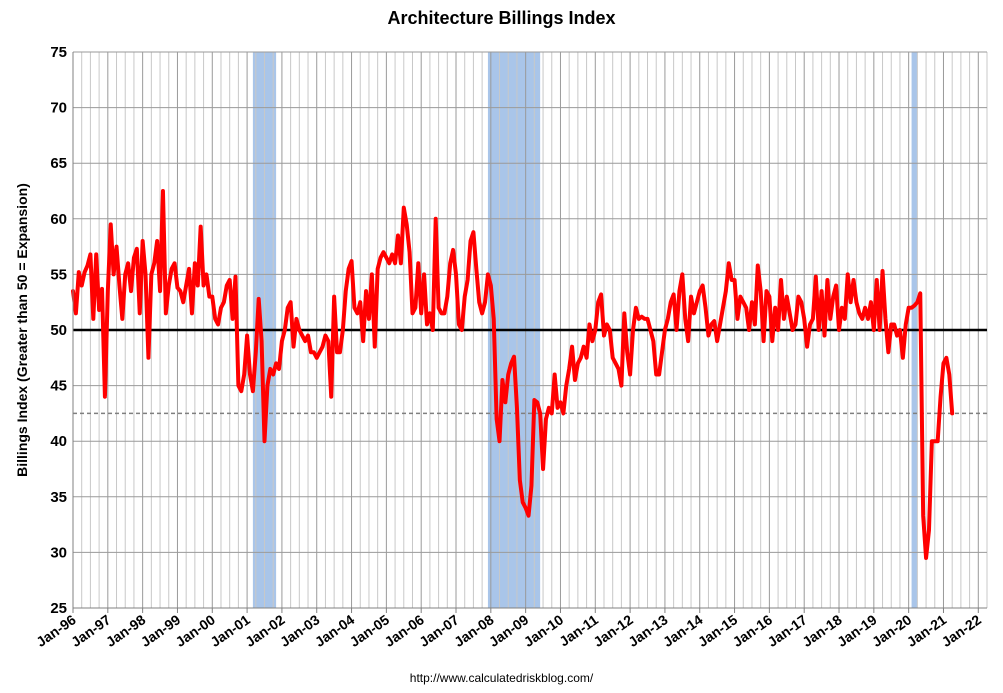 The width and height of the screenshot is (1003, 693). What do you see at coordinates (530, 371) in the screenshot?
I see `reference-lines-layer` at bounding box center [530, 371].